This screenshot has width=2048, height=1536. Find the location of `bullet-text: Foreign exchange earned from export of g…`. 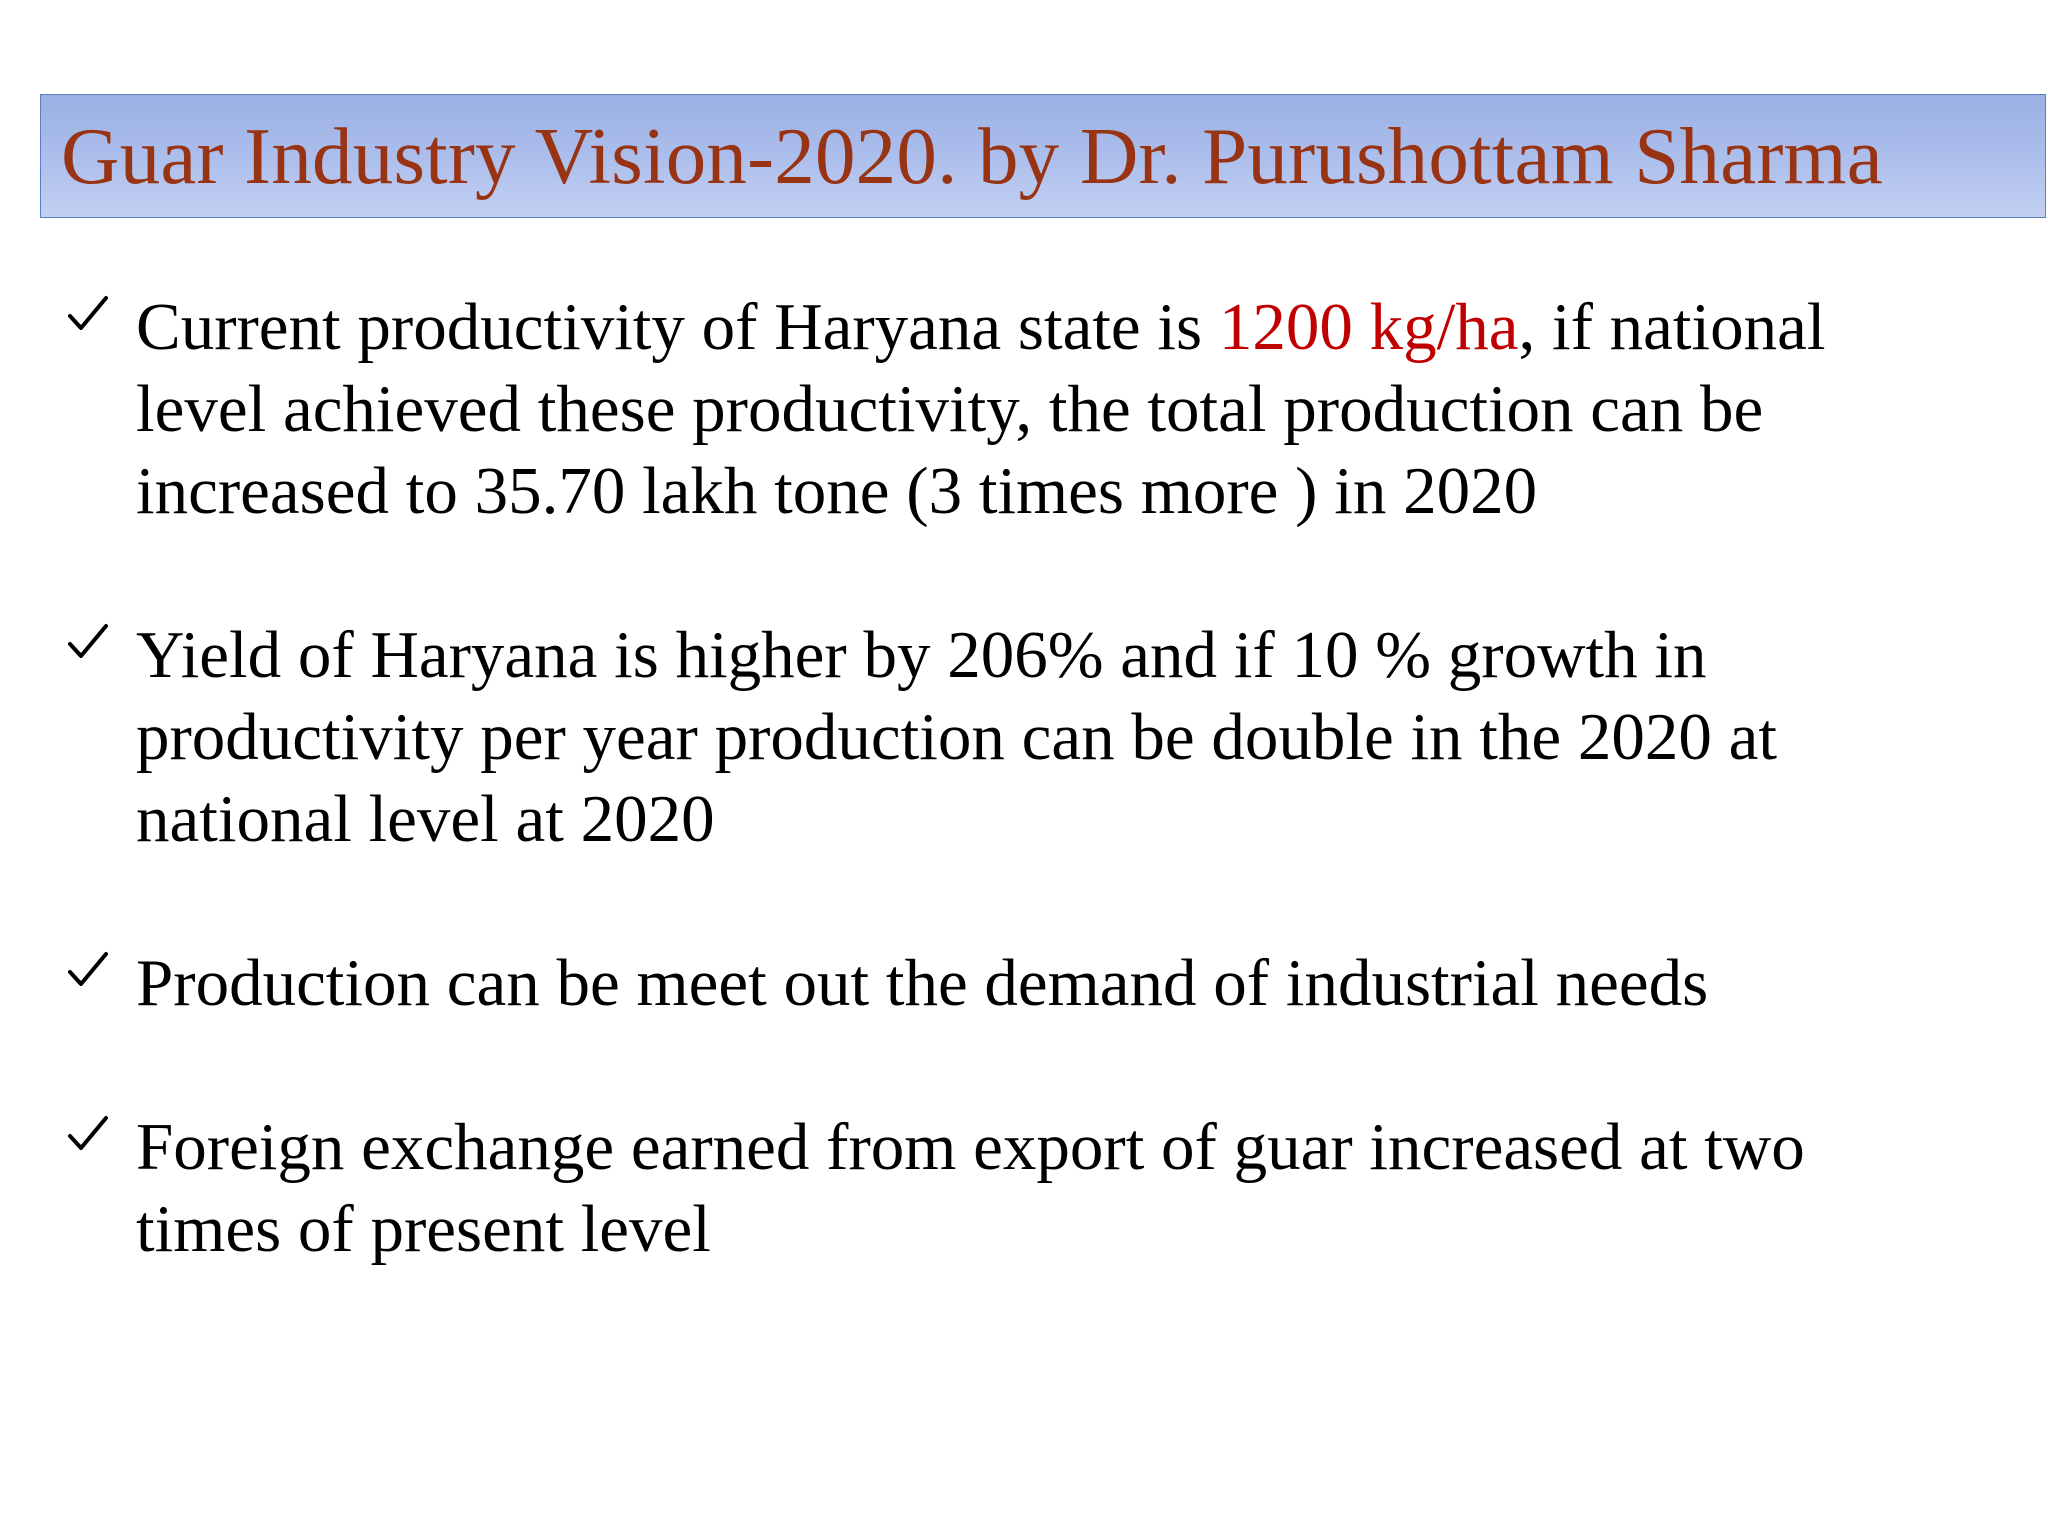

bullet-text: Foreign exchange earned from export of g… is located at coordinates (970, 1188).